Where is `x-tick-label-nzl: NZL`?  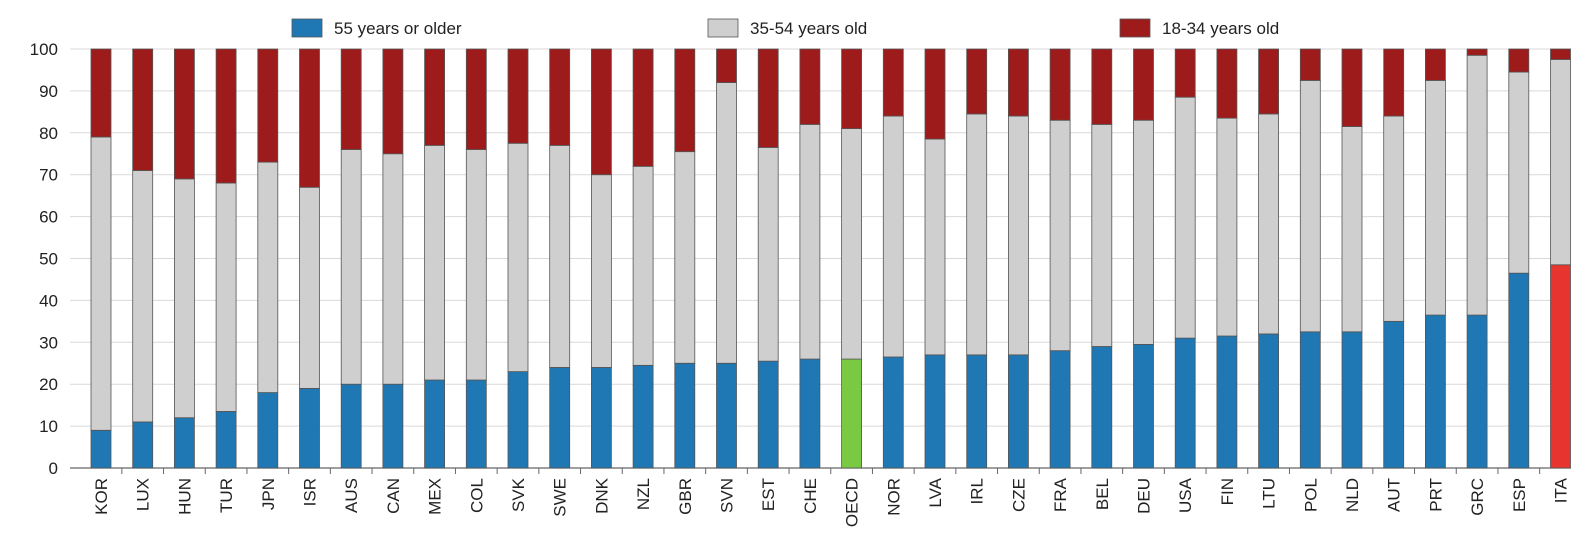
x-tick-label-nzl: NZL is located at coordinates (643, 494).